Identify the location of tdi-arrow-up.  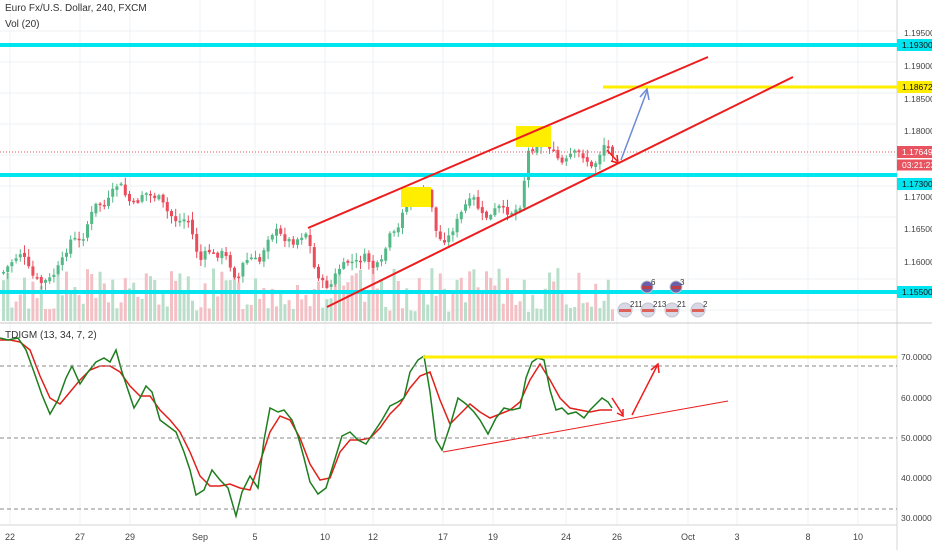
(645, 389).